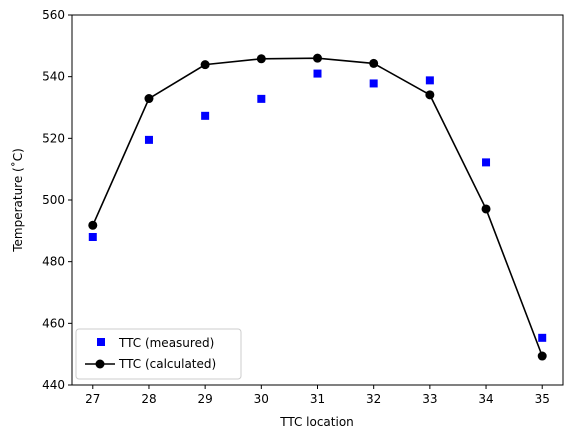 The image size is (573, 438). I want to click on legend-label-calculated: TTC (calculated), so click(167, 364).